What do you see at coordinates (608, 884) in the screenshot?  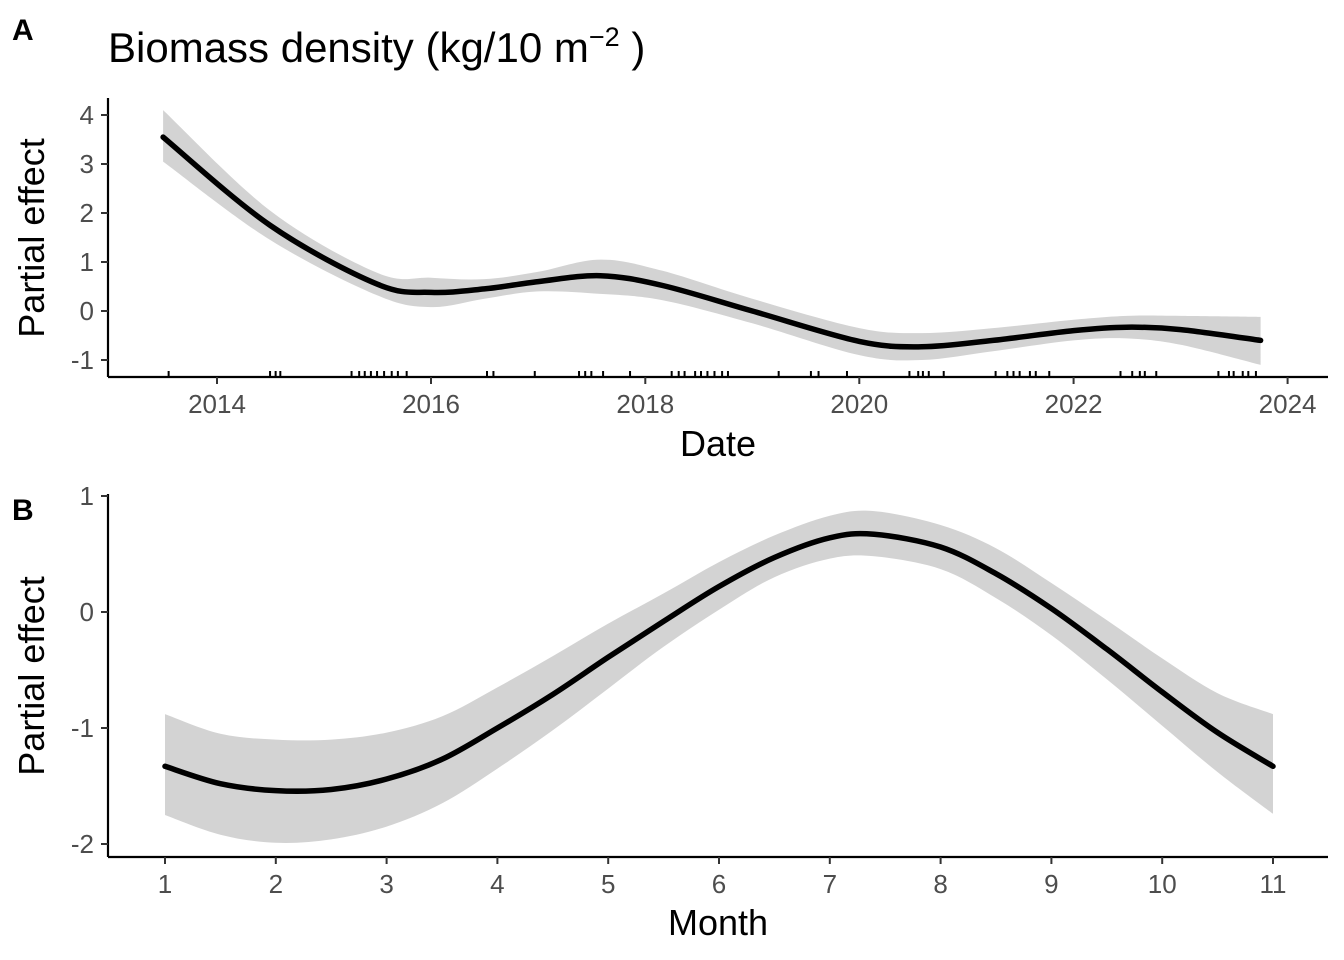 I see `x-tick-label: 5` at bounding box center [608, 884].